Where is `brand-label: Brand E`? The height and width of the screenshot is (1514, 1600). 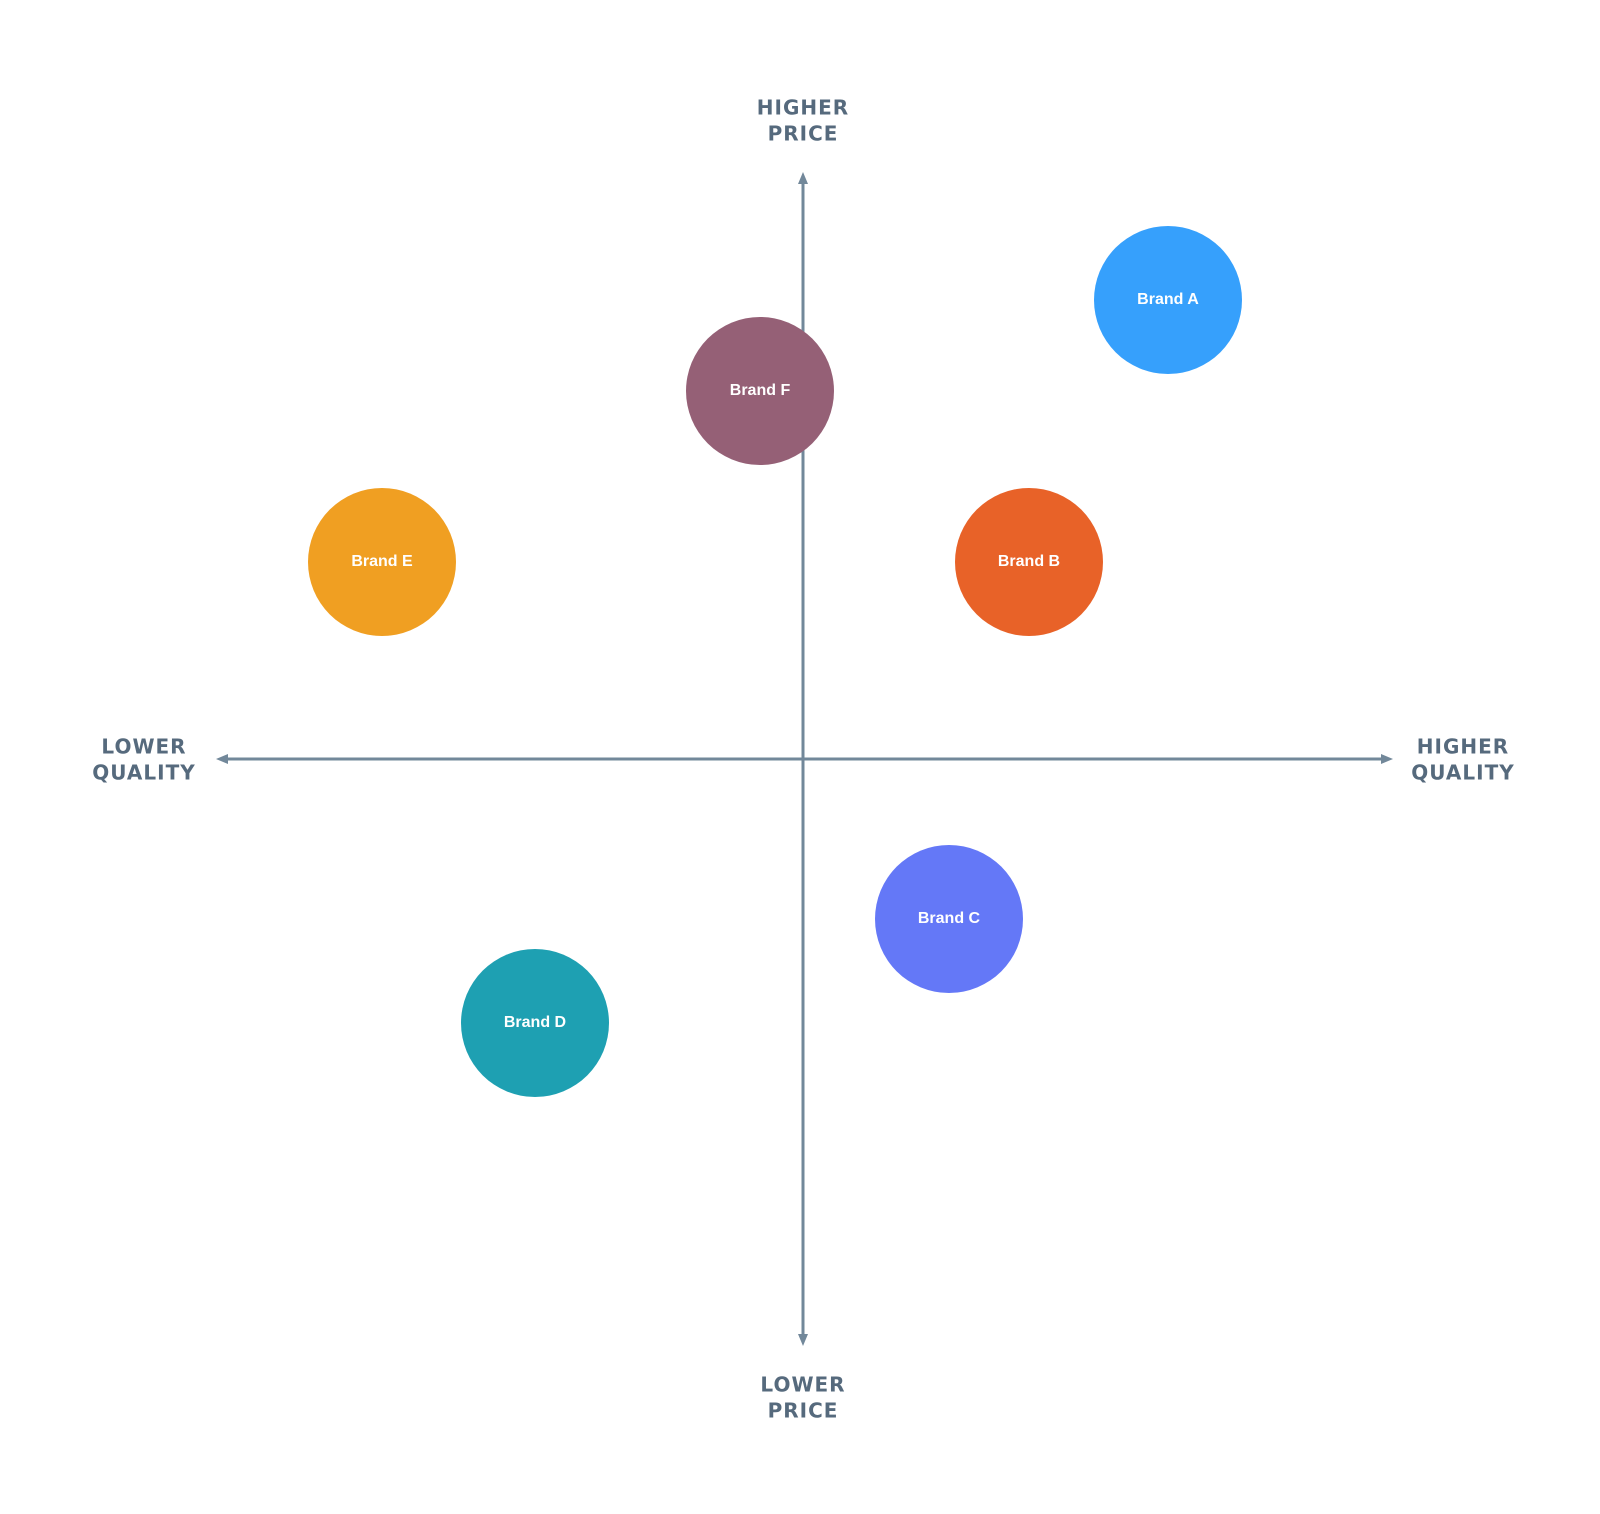
brand-label: Brand E is located at coordinates (382, 561).